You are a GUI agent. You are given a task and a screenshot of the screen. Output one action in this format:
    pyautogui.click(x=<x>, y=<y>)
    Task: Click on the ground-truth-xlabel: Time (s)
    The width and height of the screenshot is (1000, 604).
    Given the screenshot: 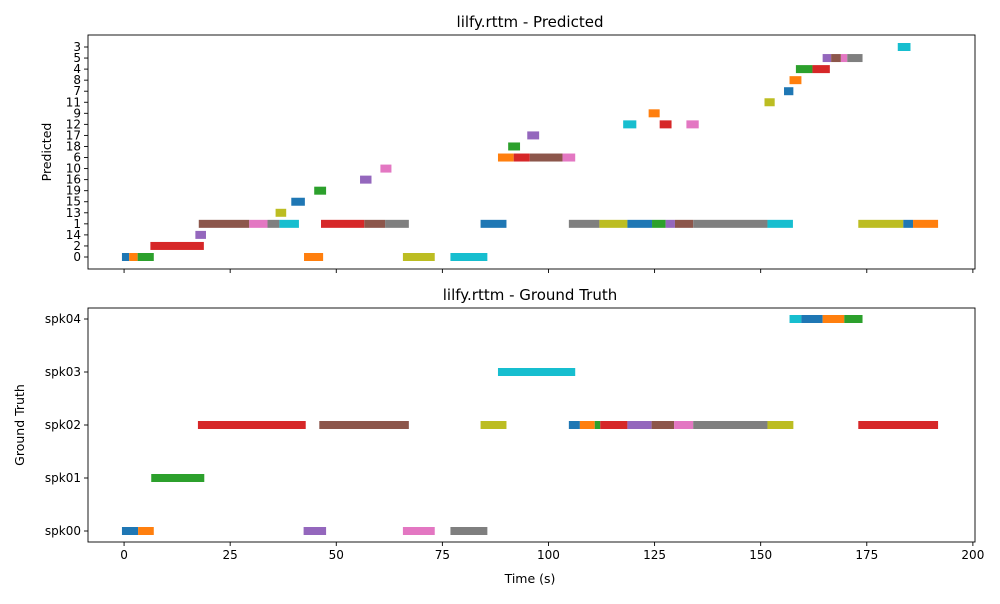 What is the action you would take?
    pyautogui.click(x=530, y=578)
    